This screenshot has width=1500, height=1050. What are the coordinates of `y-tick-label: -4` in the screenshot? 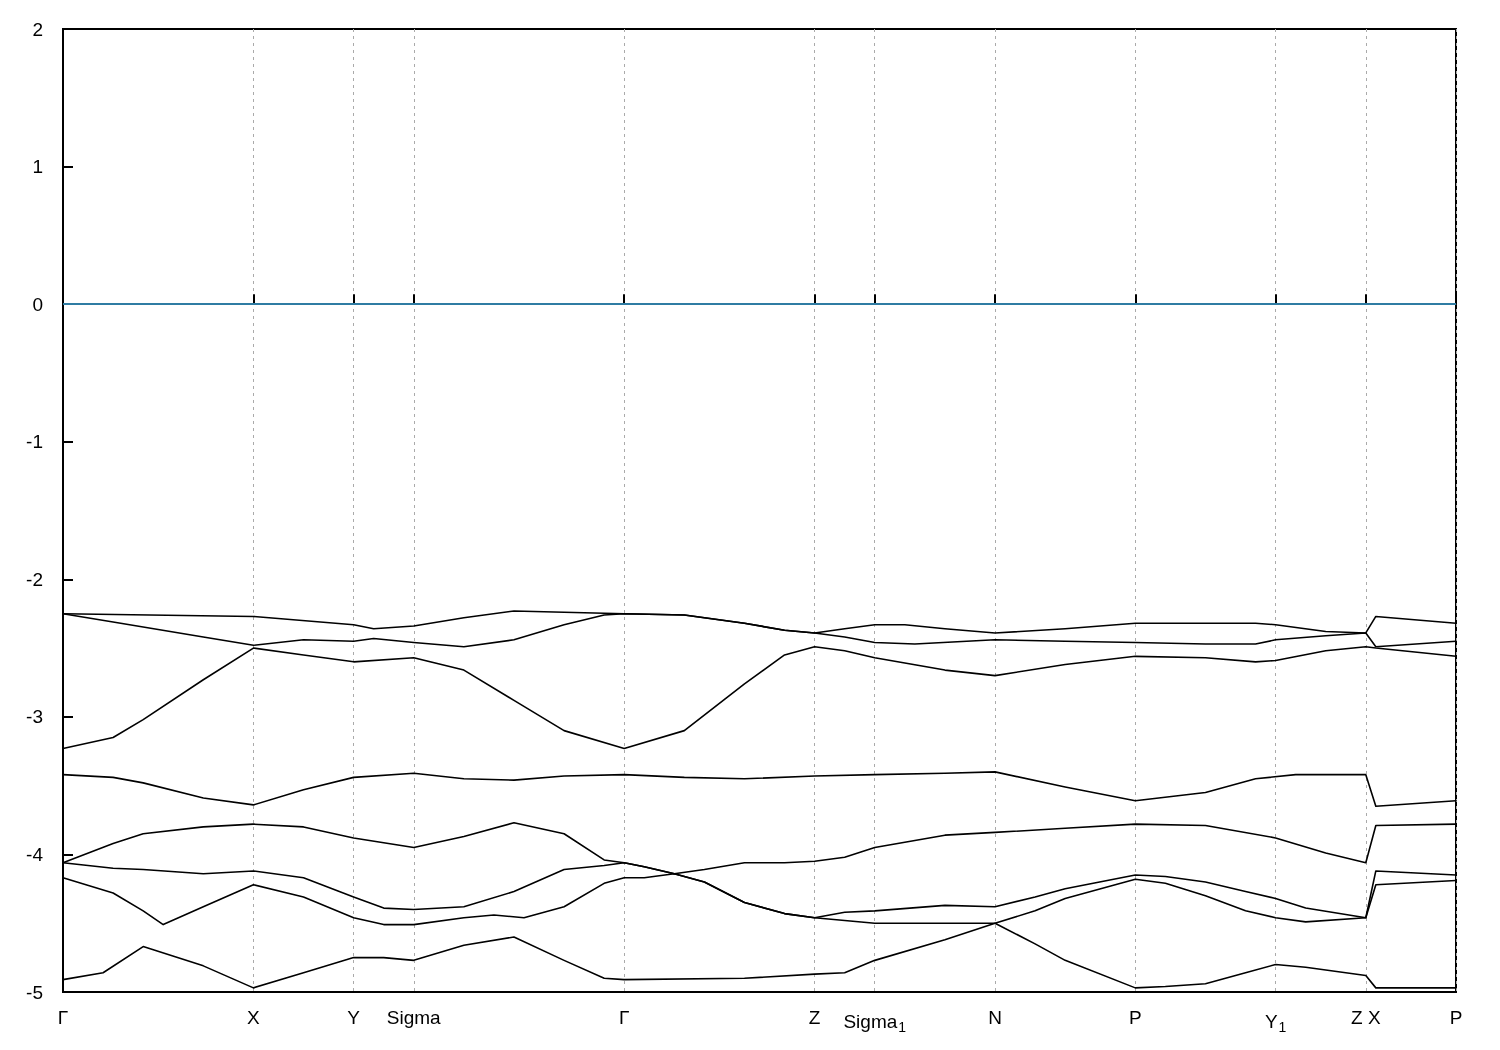 It's located at (35, 854).